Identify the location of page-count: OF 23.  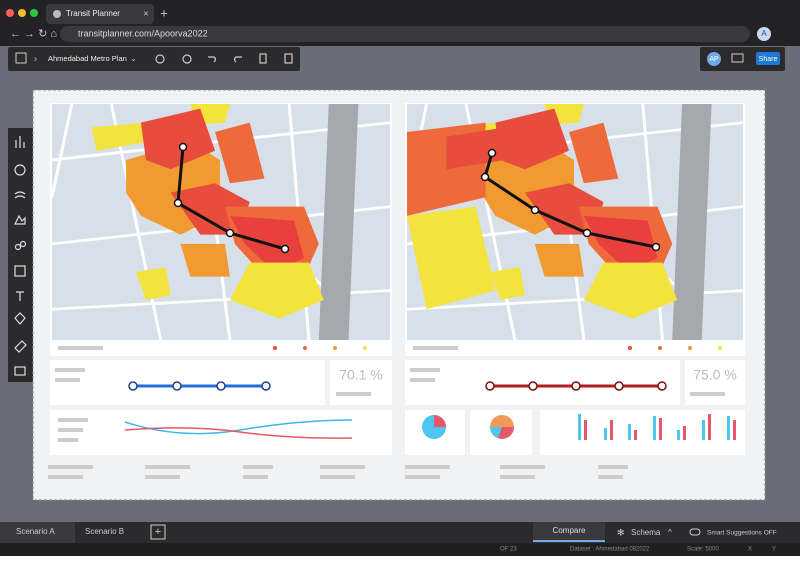
(508, 550).